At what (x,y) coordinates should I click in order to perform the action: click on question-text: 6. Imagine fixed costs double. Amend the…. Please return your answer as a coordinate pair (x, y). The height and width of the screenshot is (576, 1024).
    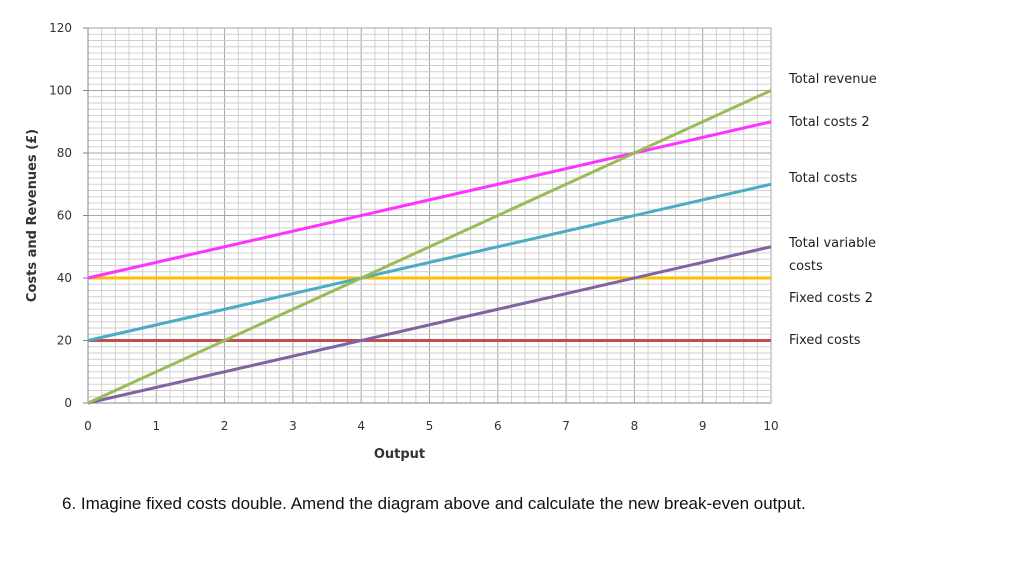
    Looking at the image, I should click on (434, 503).